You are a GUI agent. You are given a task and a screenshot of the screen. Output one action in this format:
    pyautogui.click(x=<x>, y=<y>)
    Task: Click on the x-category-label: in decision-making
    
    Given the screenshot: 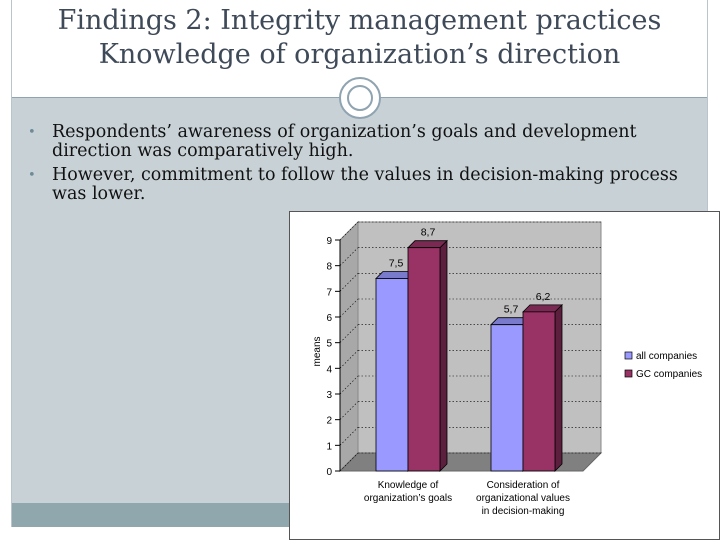 What is the action you would take?
    pyautogui.click(x=523, y=511)
    